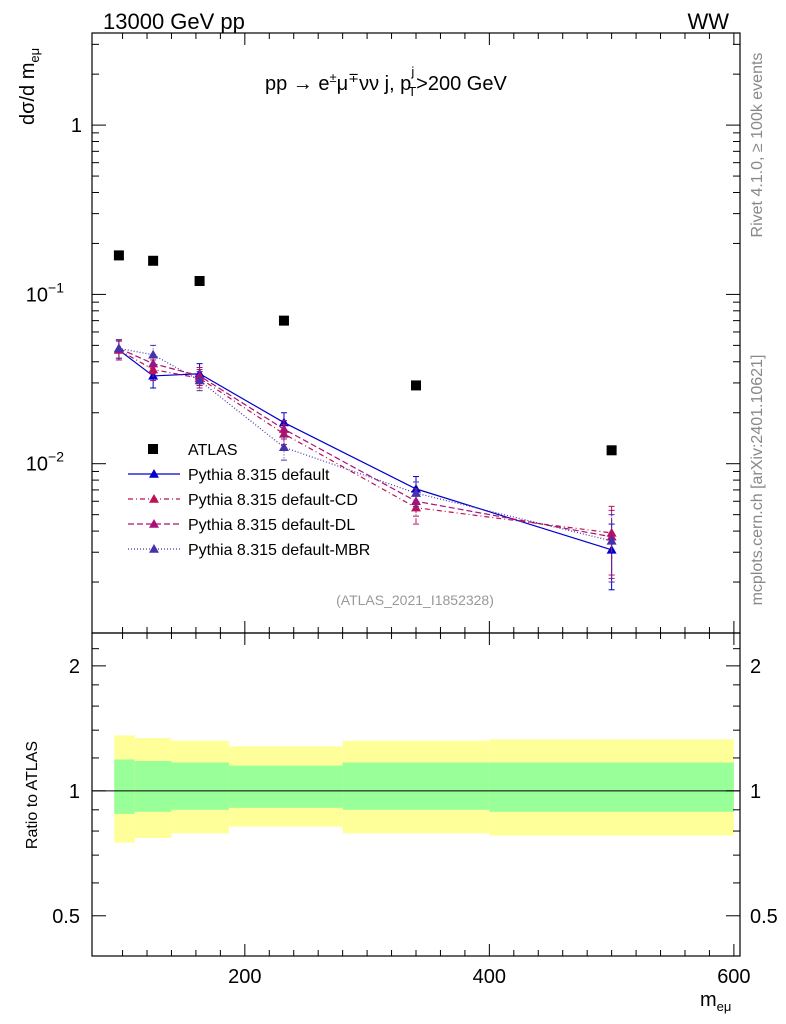 The height and width of the screenshot is (1024, 786). What do you see at coordinates (332, 77) in the screenshot?
I see `title-sup1: ±` at bounding box center [332, 77].